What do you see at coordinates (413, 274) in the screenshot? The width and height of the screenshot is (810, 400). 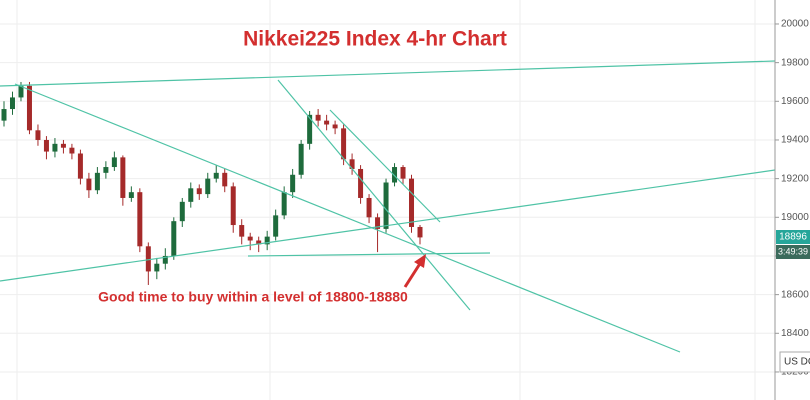 I see `arrow-shaft` at bounding box center [413, 274].